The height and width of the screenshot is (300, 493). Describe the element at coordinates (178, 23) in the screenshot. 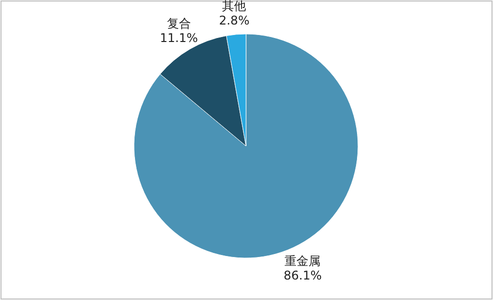

I see `slice-label: 复合` at that location.